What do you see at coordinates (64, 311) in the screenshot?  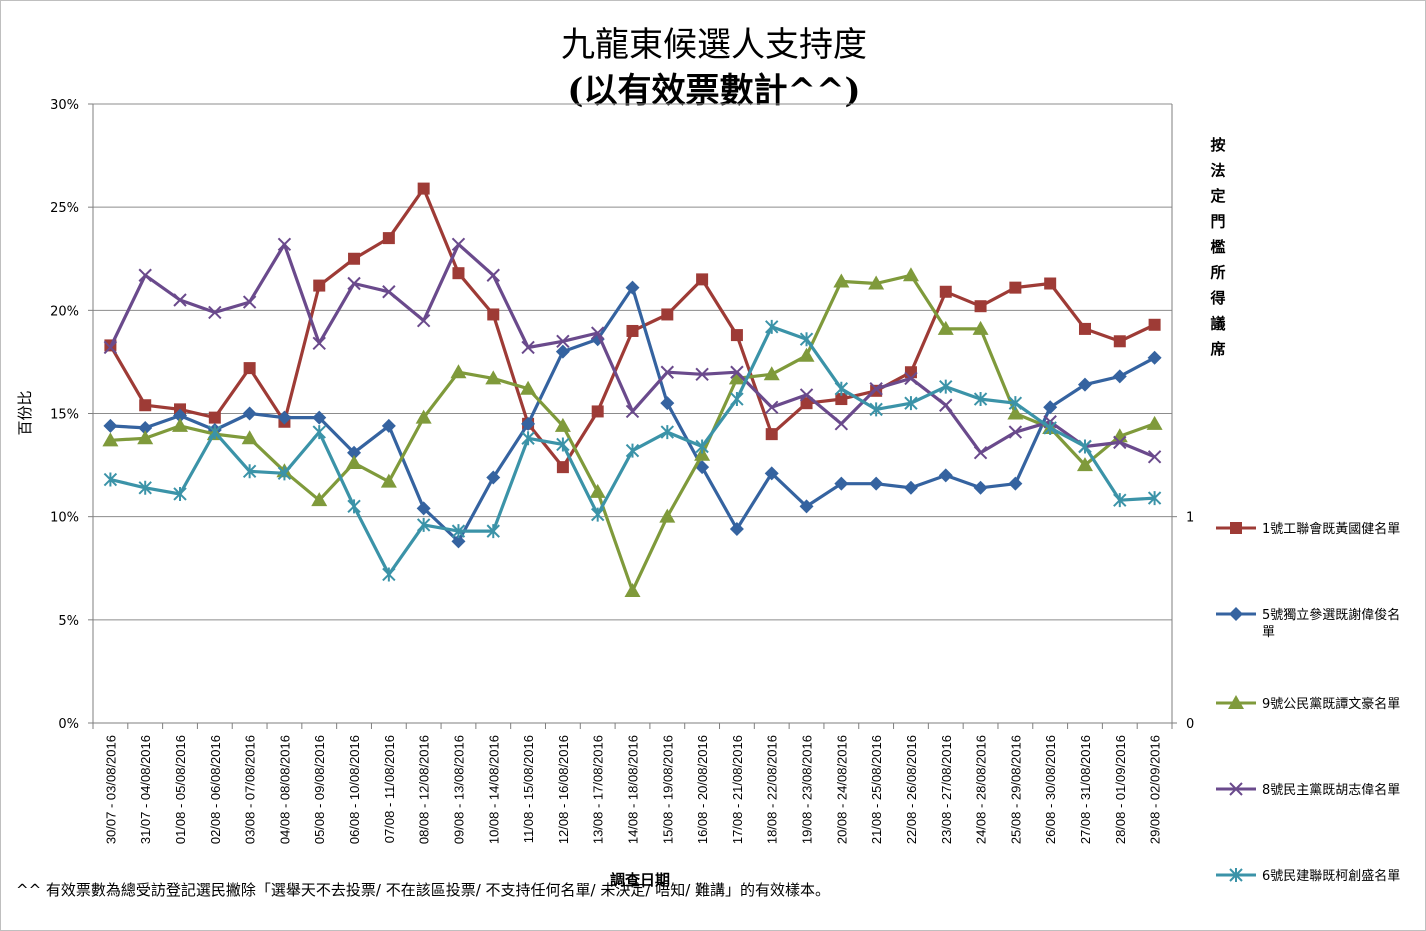 I see `y-tick-label: 20%` at bounding box center [64, 311].